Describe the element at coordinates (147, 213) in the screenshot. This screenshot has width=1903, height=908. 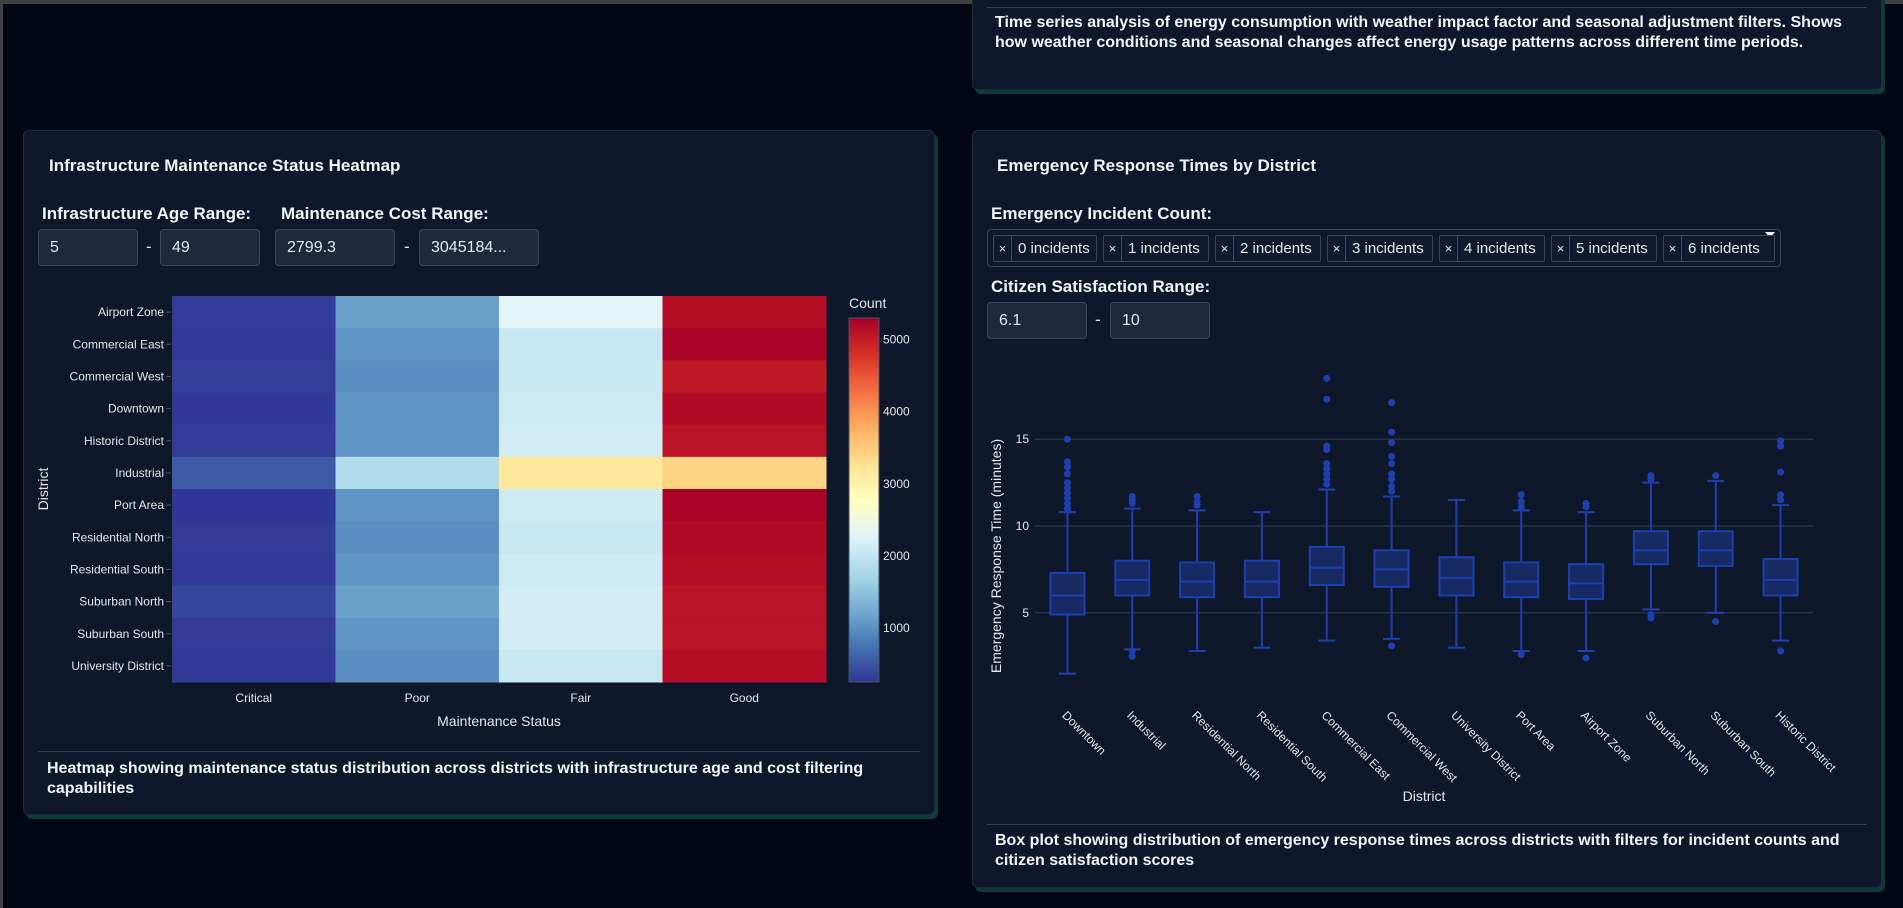
I see `age-range-label: Infrastructure Age Range:` at that location.